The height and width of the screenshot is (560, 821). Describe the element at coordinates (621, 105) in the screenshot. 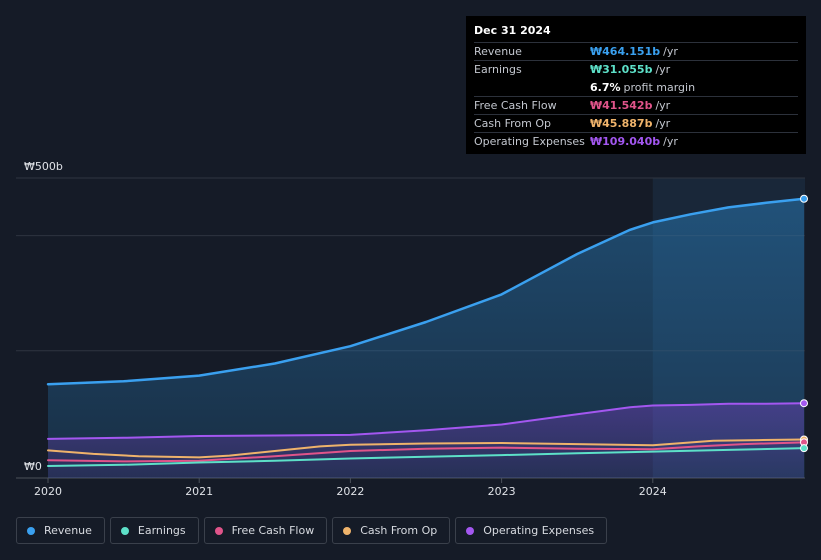

I see `tooltip-value: ₩41.542b` at that location.